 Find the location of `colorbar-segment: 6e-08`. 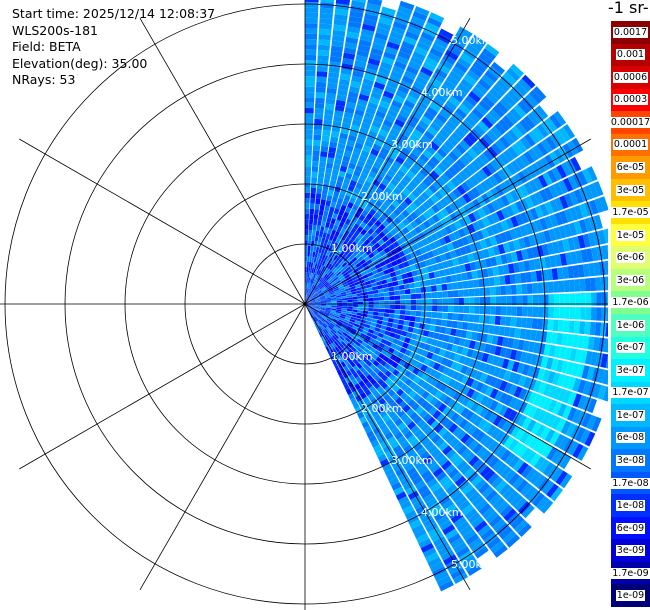

colorbar-segment: 6e-08 is located at coordinates (630, 438).